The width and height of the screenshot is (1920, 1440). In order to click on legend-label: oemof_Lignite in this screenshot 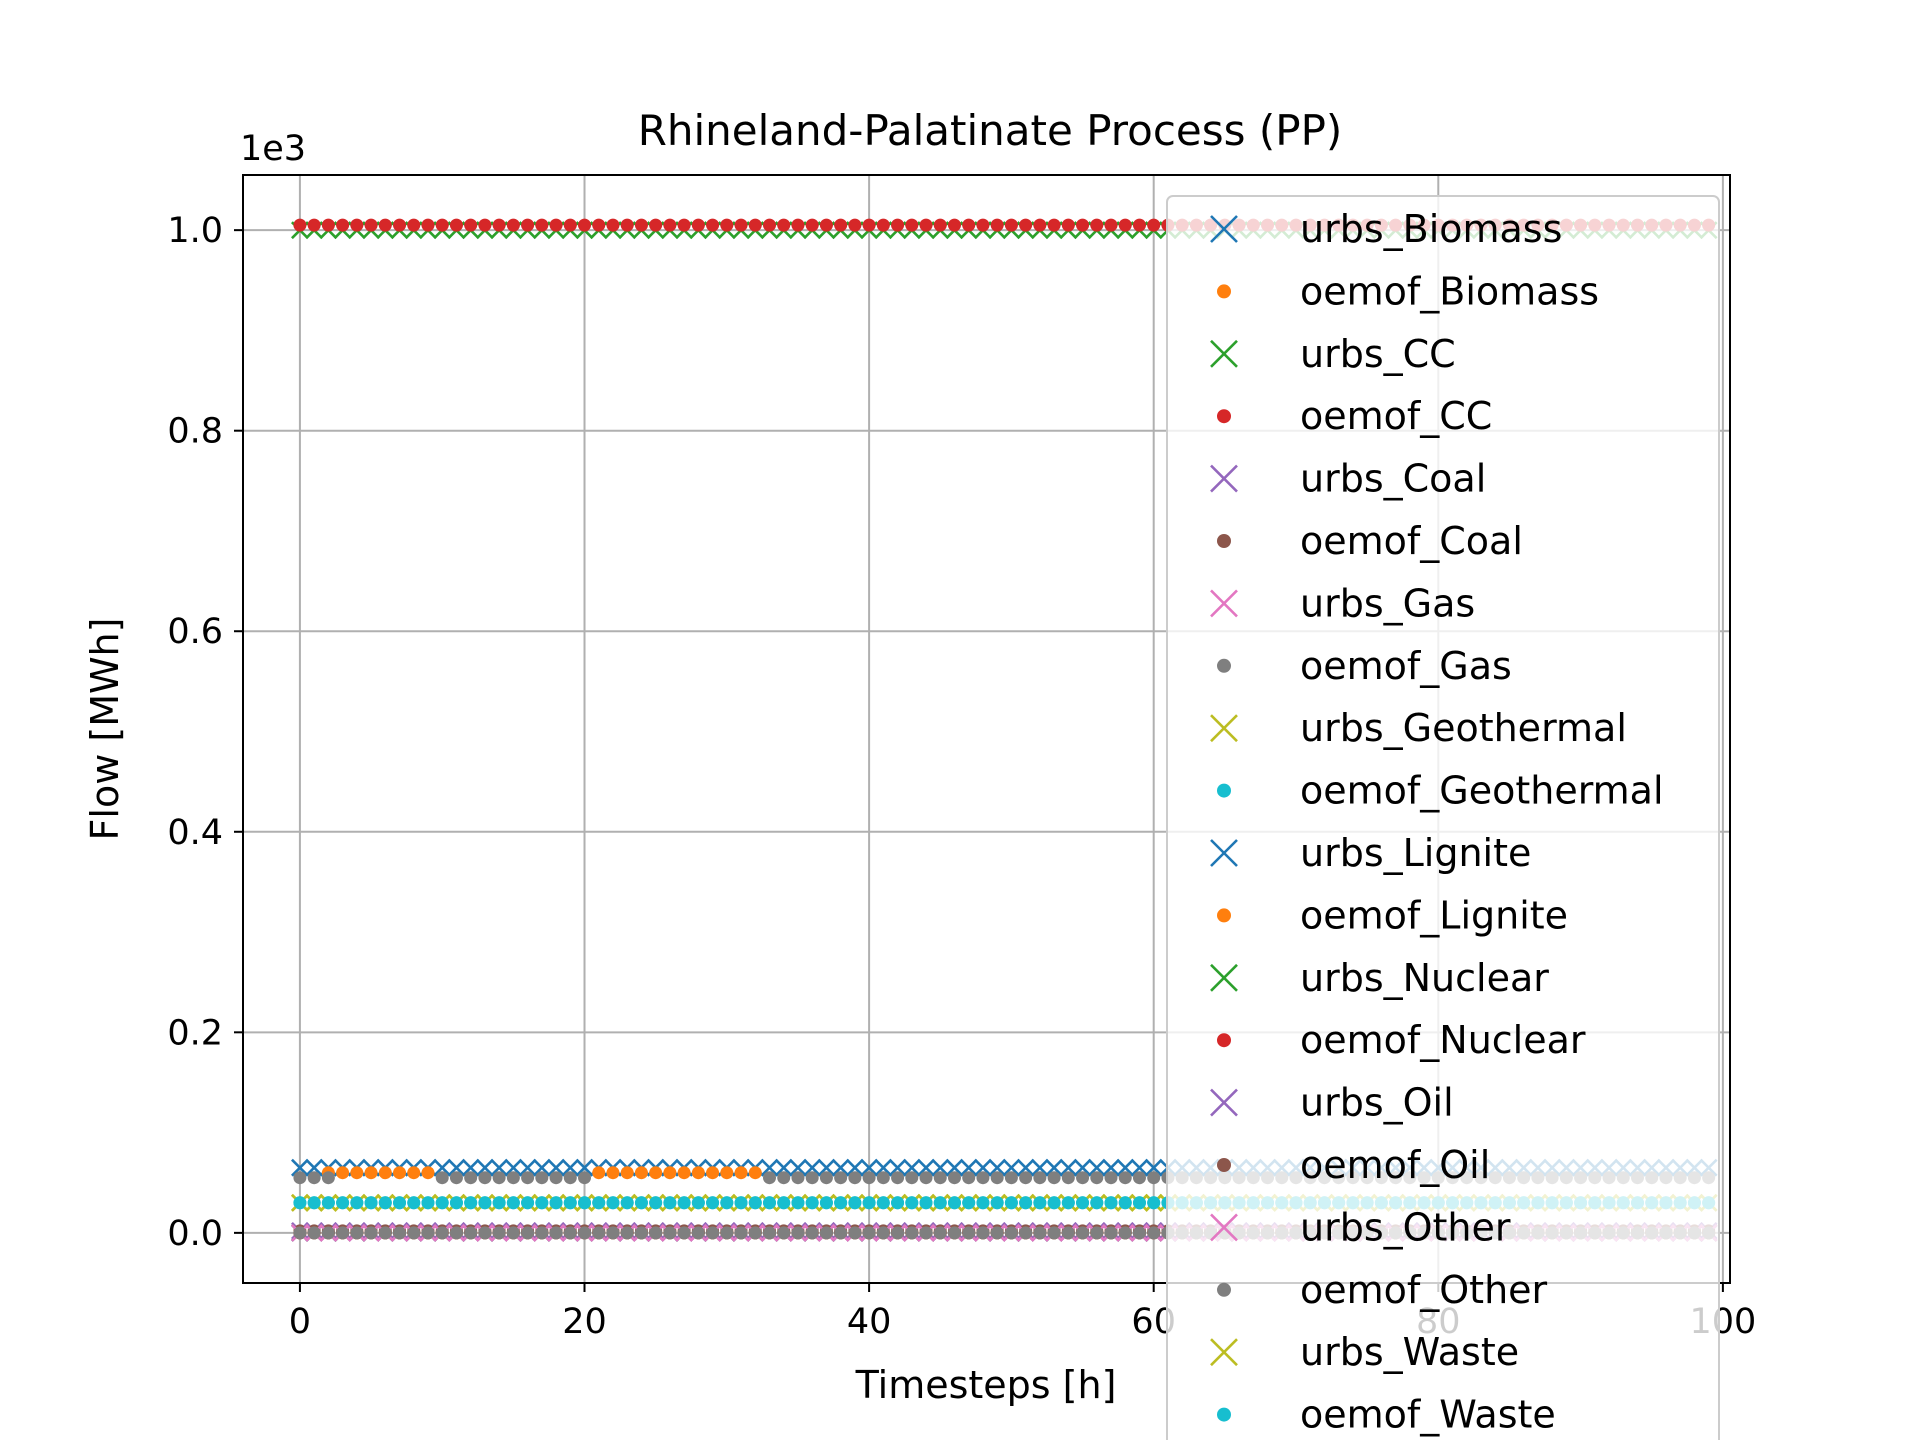, I will do `click(1434, 915)`.